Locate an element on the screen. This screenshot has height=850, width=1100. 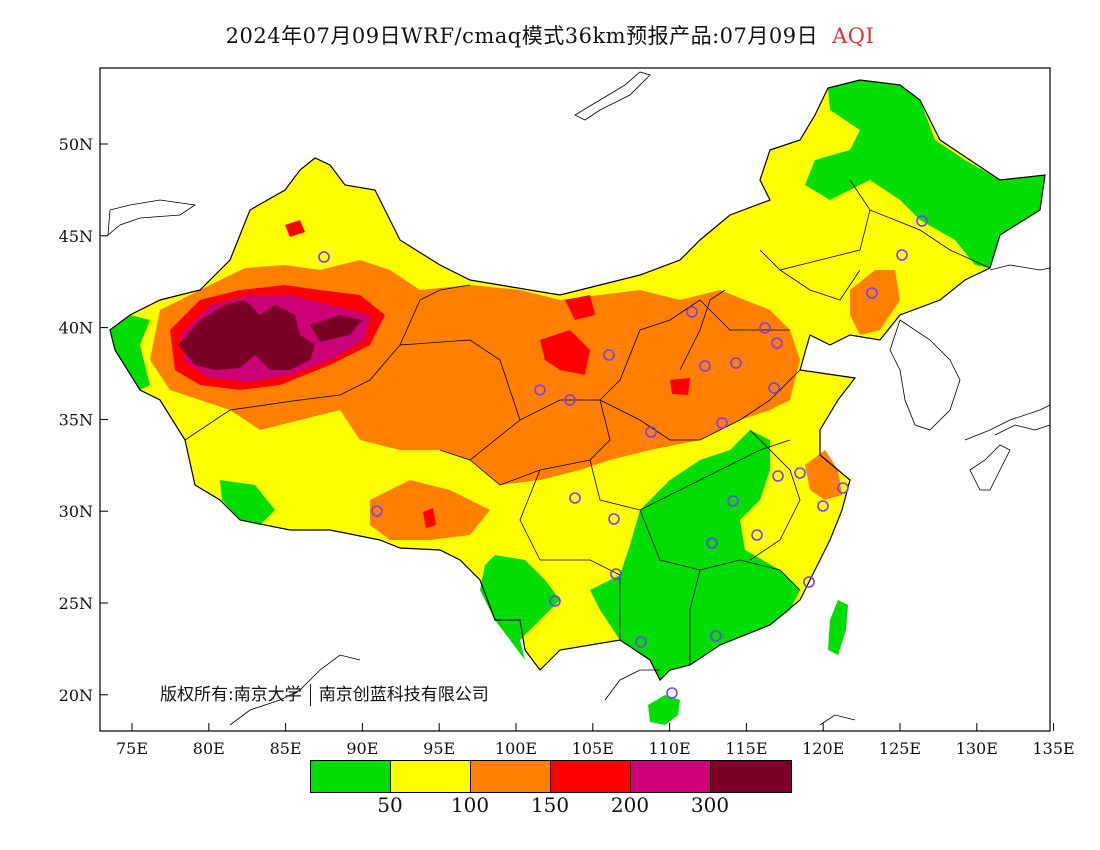
y-tick-label: 45N is located at coordinates (76, 236).